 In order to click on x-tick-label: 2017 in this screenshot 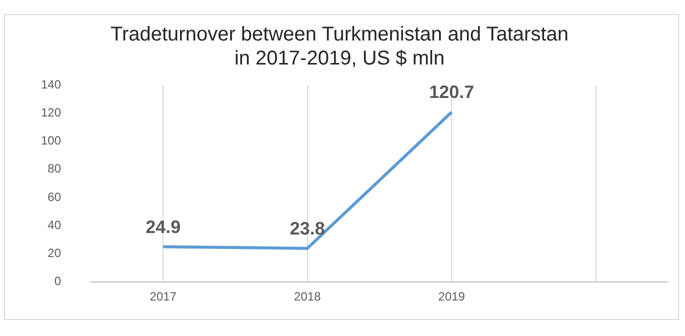, I will do `click(163, 296)`.